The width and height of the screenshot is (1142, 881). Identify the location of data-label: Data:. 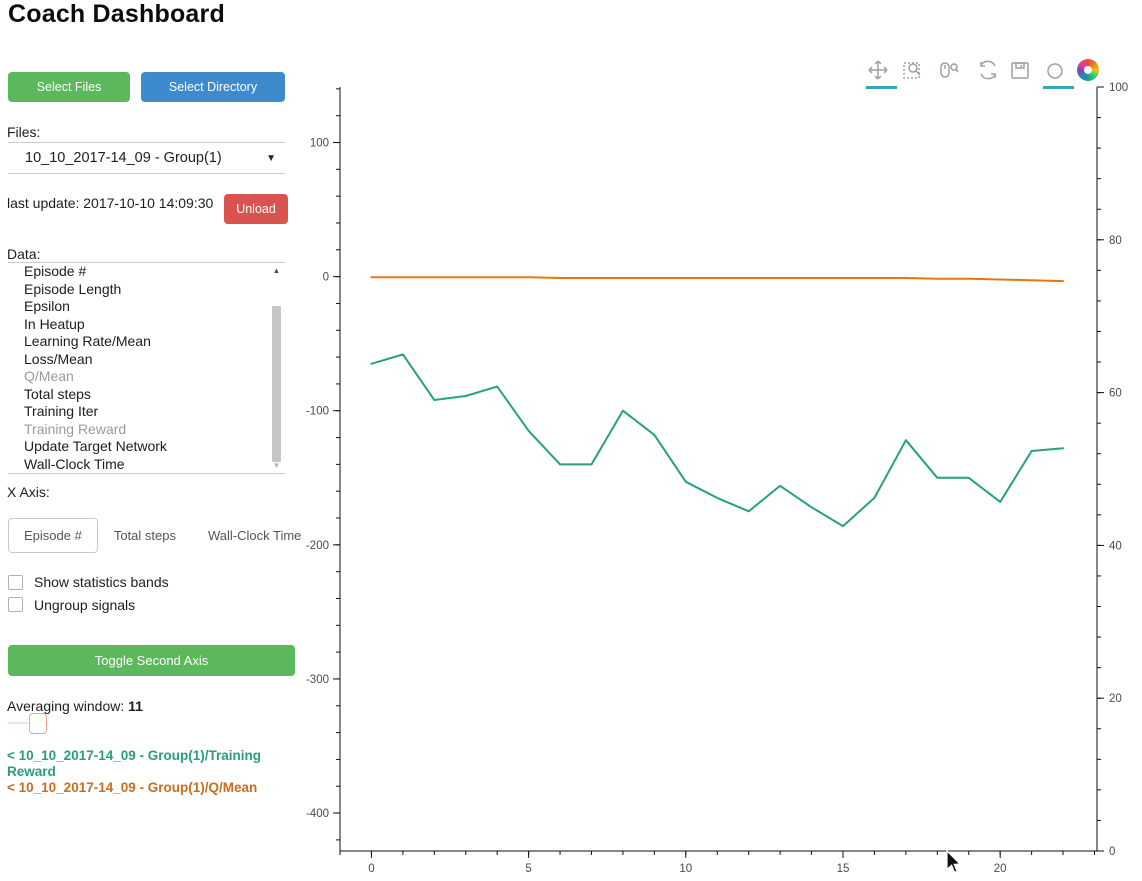
(24, 254).